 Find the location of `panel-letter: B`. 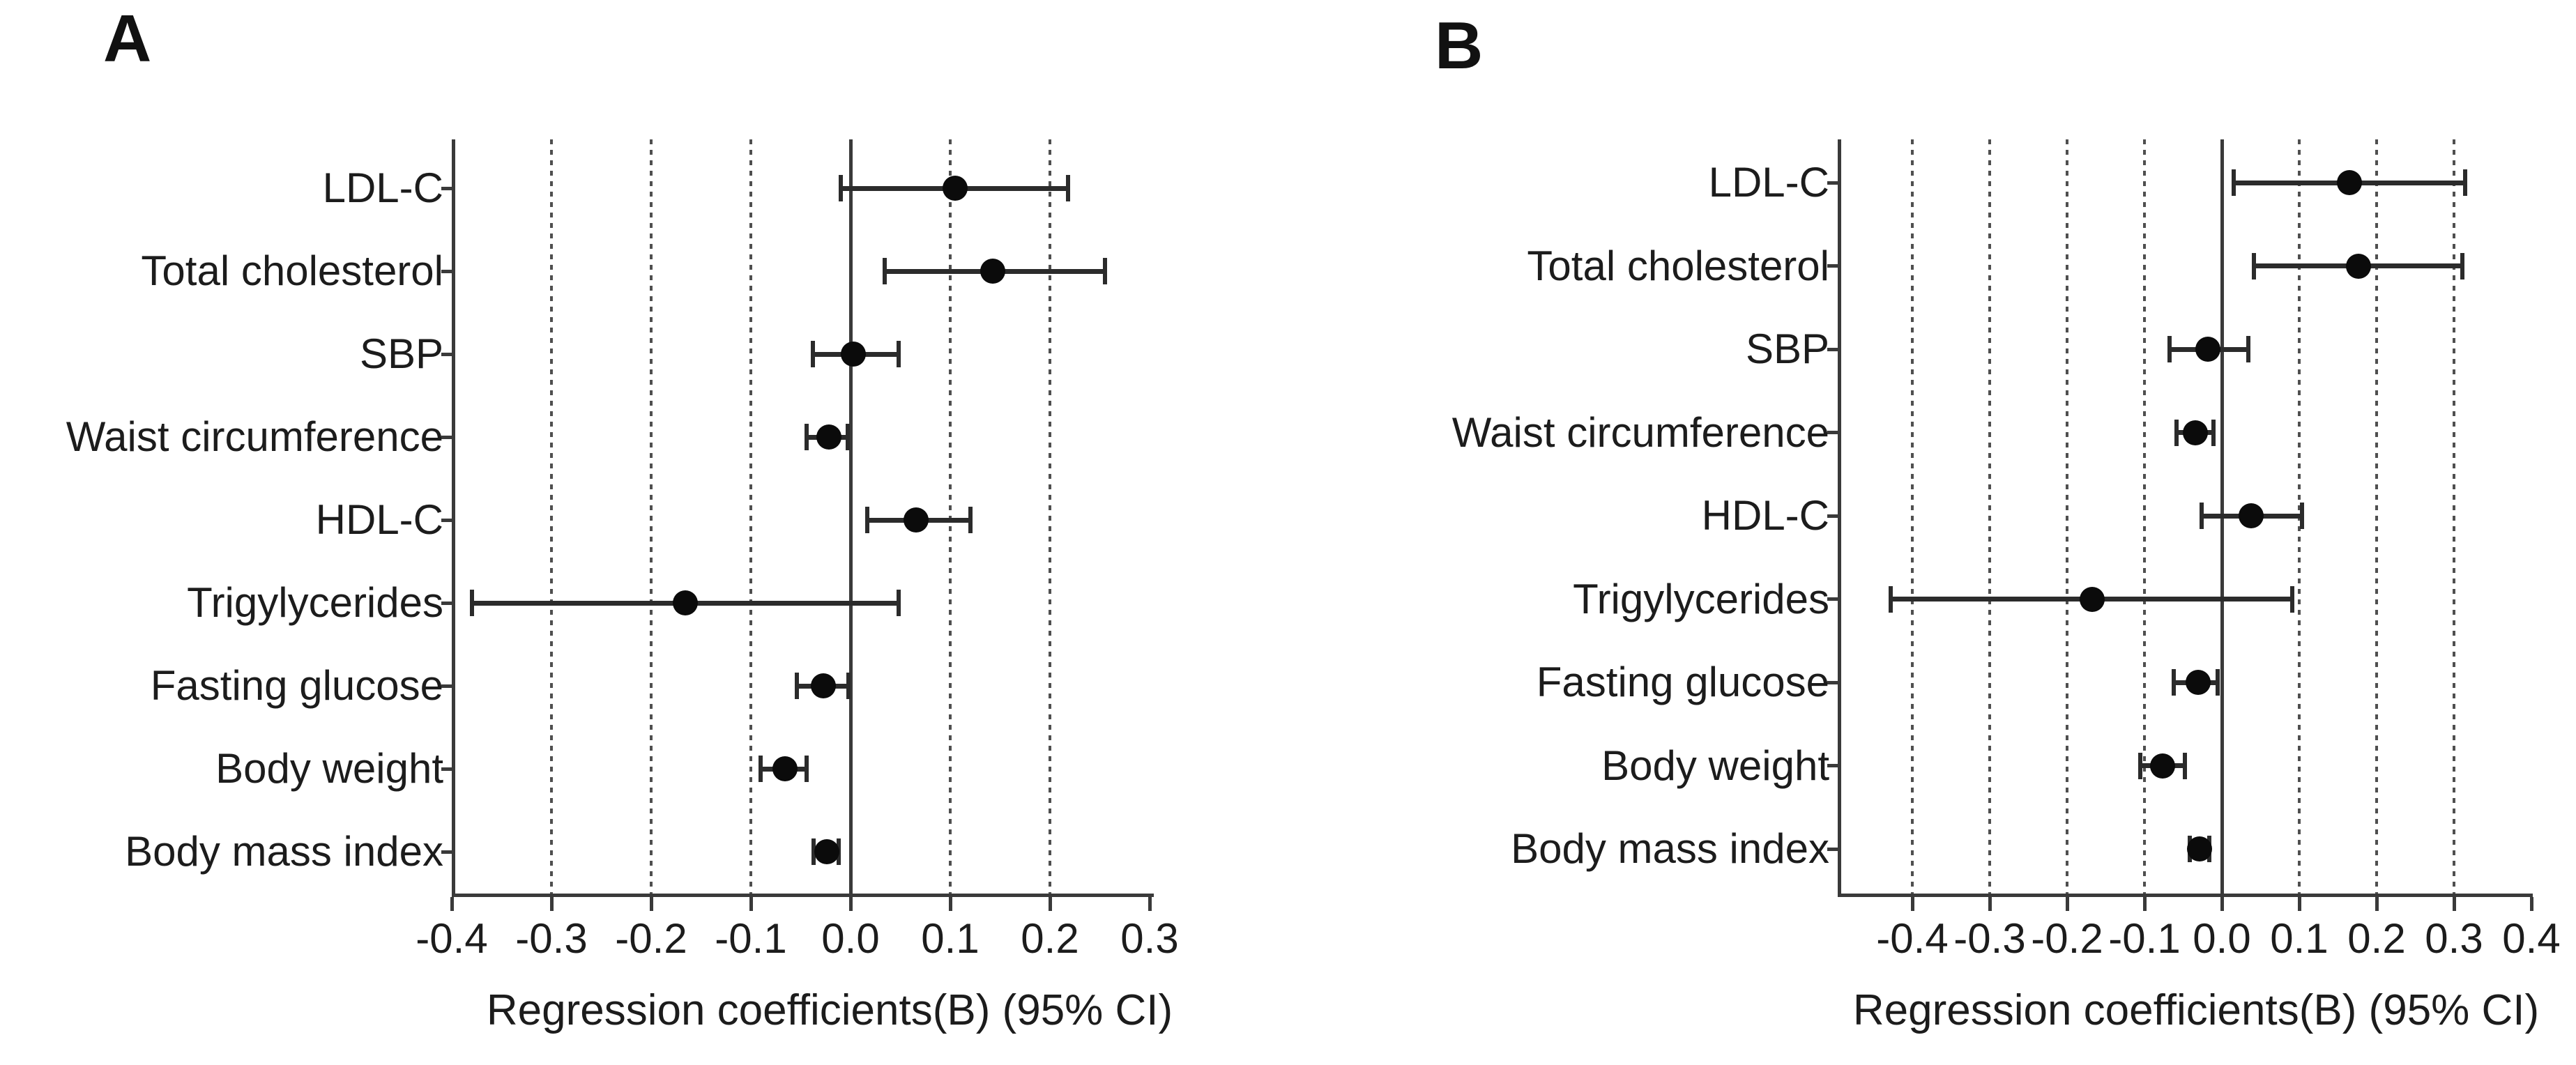

panel-letter: B is located at coordinates (1460, 45).